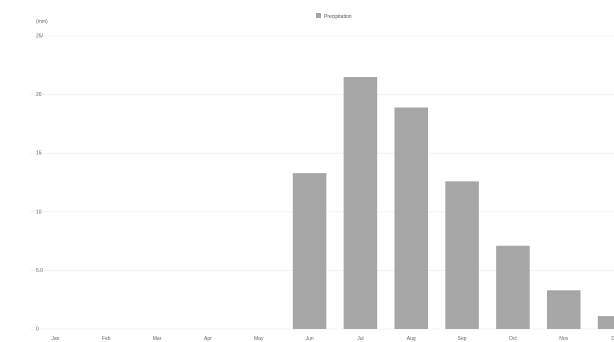 This screenshot has width=614, height=342. I want to click on legend: Precipitation, so click(334, 16).